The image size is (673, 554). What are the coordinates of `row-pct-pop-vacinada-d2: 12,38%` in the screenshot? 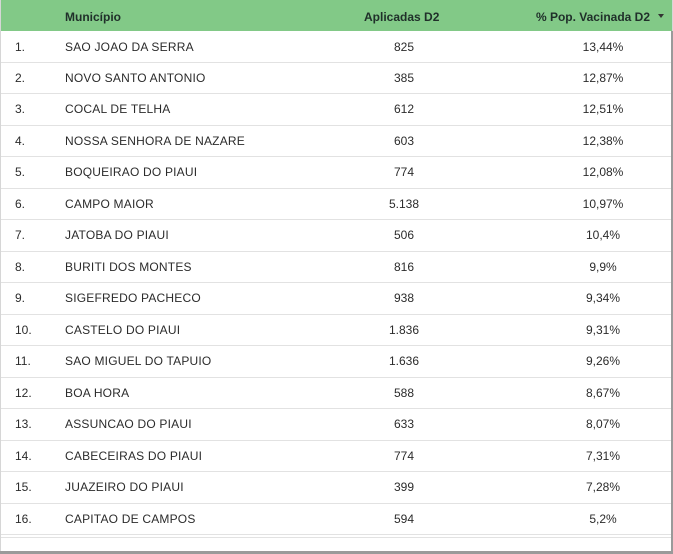 It's located at (603, 140).